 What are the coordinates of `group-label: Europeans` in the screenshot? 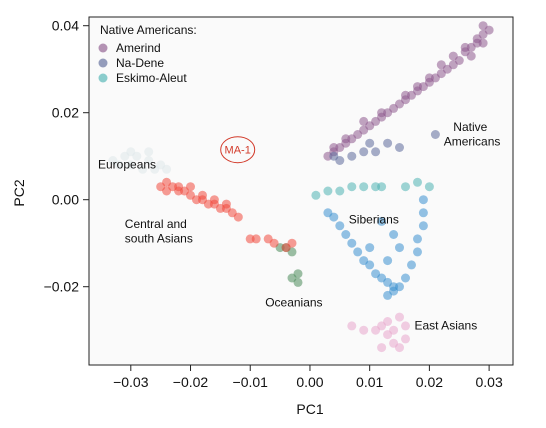 It's located at (127, 164).